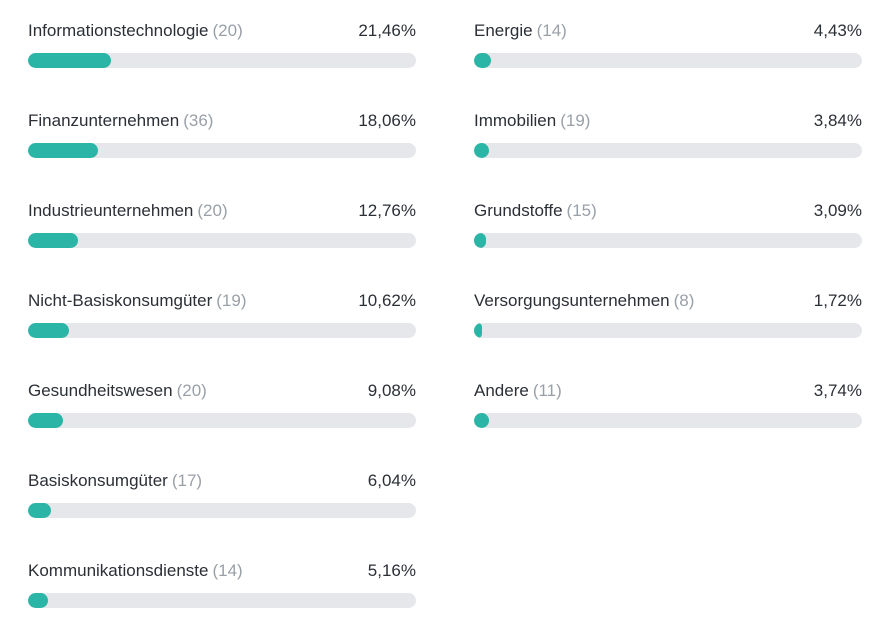 The height and width of the screenshot is (626, 884). I want to click on sector-label-group: Energie (14), so click(520, 31).